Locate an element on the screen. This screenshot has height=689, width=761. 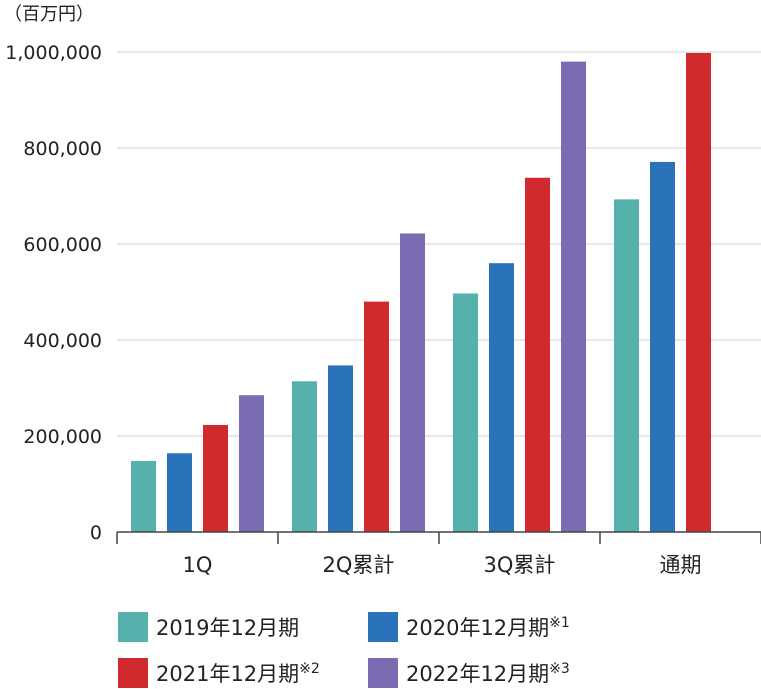
x-tick-label: 1Q is located at coordinates (198, 565).